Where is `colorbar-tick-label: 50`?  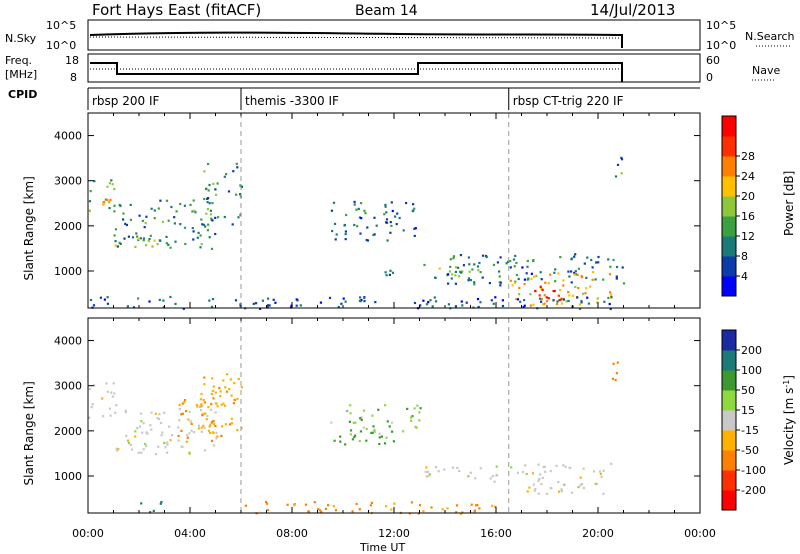 colorbar-tick-label: 50 is located at coordinates (748, 390).